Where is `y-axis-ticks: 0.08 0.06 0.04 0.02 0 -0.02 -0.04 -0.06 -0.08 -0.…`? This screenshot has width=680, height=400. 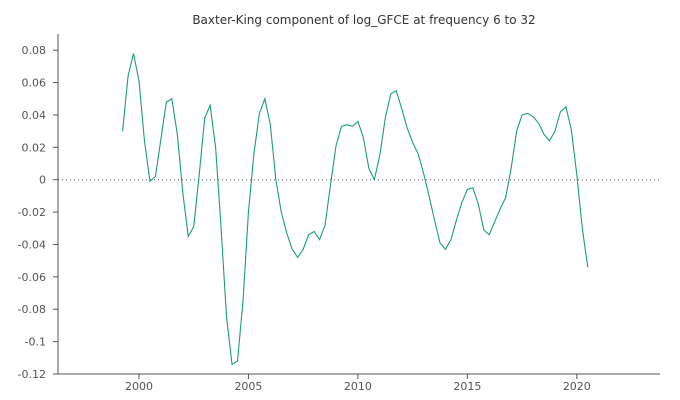
y-axis-ticks: 0.08 0.06 0.04 0.02 0 -0.02 -0.04 -0.06 -0.08 -0.… is located at coordinates (38, 212).